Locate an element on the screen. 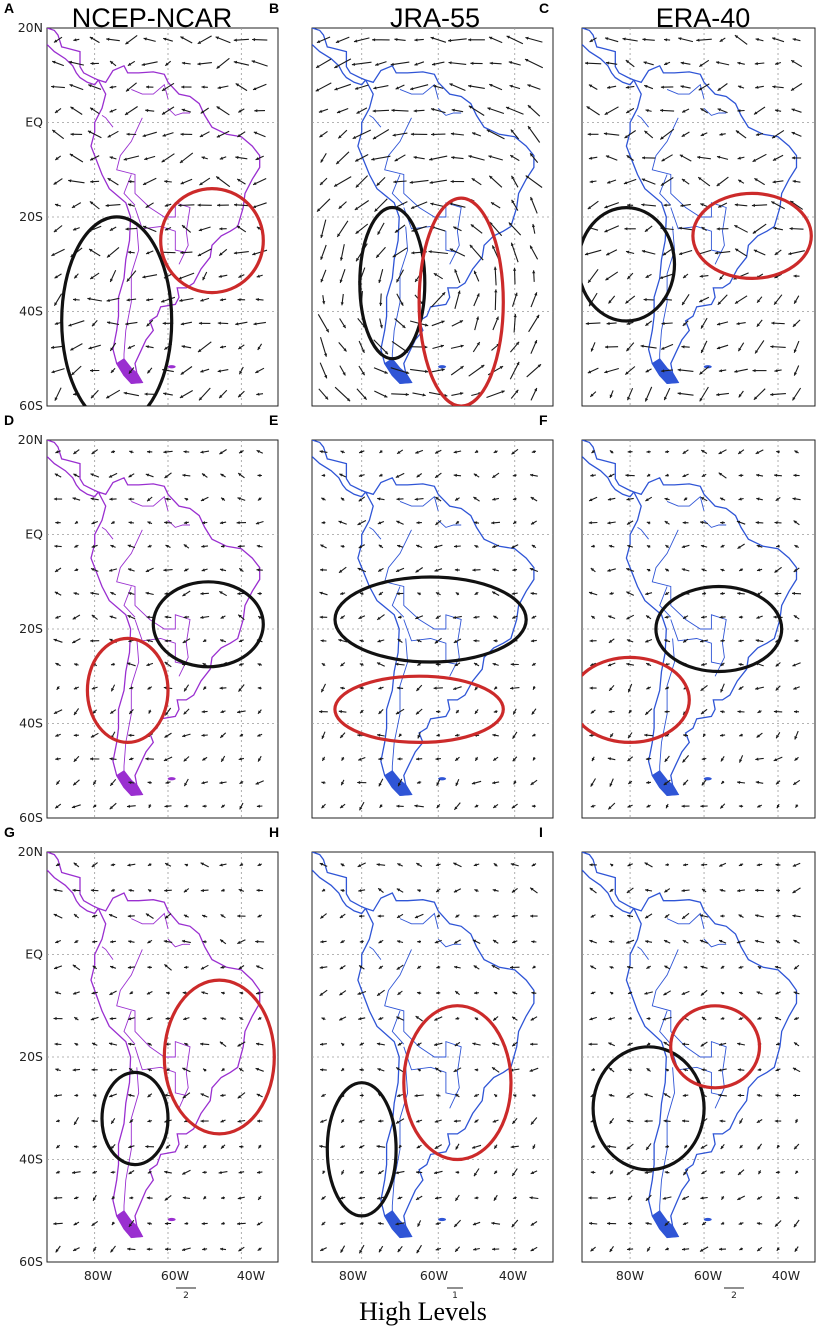 Image resolution: width=833 pixels, height=1329 pixels. lon-label-60w-col3: 60W is located at coordinates (708, 1275).